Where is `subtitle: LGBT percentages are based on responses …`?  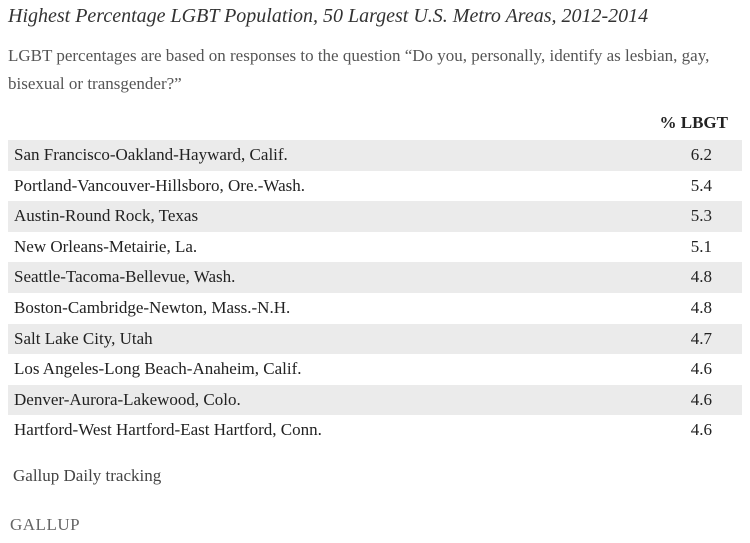 subtitle: LGBT percentages are based on responses … is located at coordinates (359, 69).